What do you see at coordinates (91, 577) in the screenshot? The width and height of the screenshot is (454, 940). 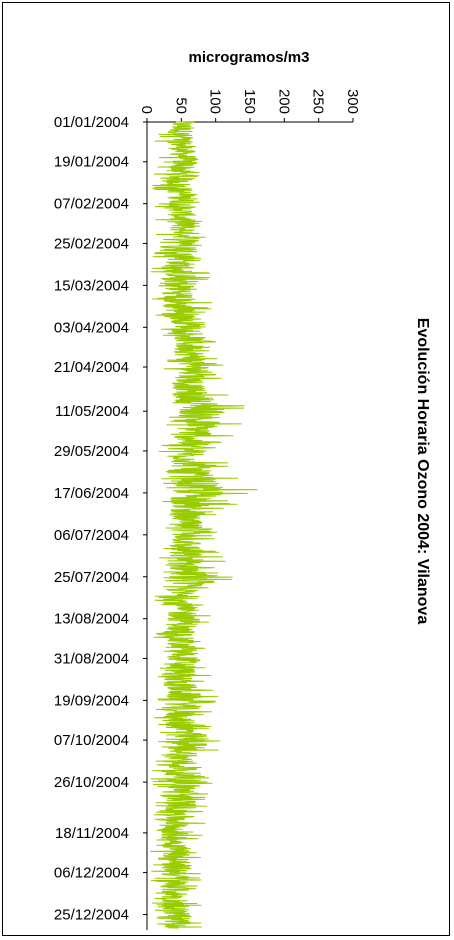 I see `x-tick-label: 25/07/2004` at bounding box center [91, 577].